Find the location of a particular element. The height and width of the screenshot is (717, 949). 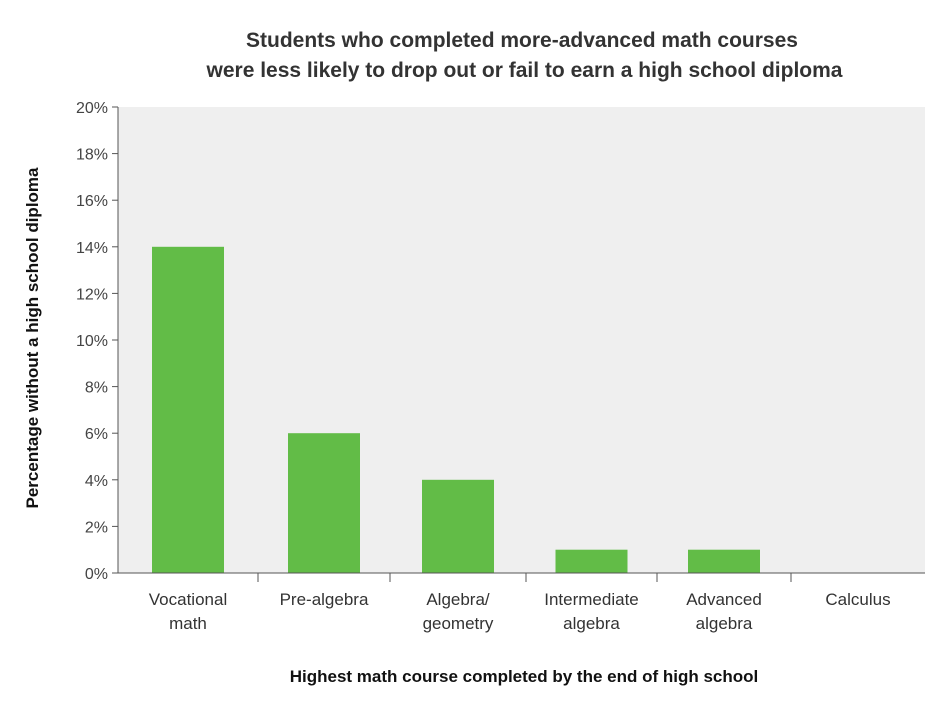

x-category-label: math is located at coordinates (188, 623).